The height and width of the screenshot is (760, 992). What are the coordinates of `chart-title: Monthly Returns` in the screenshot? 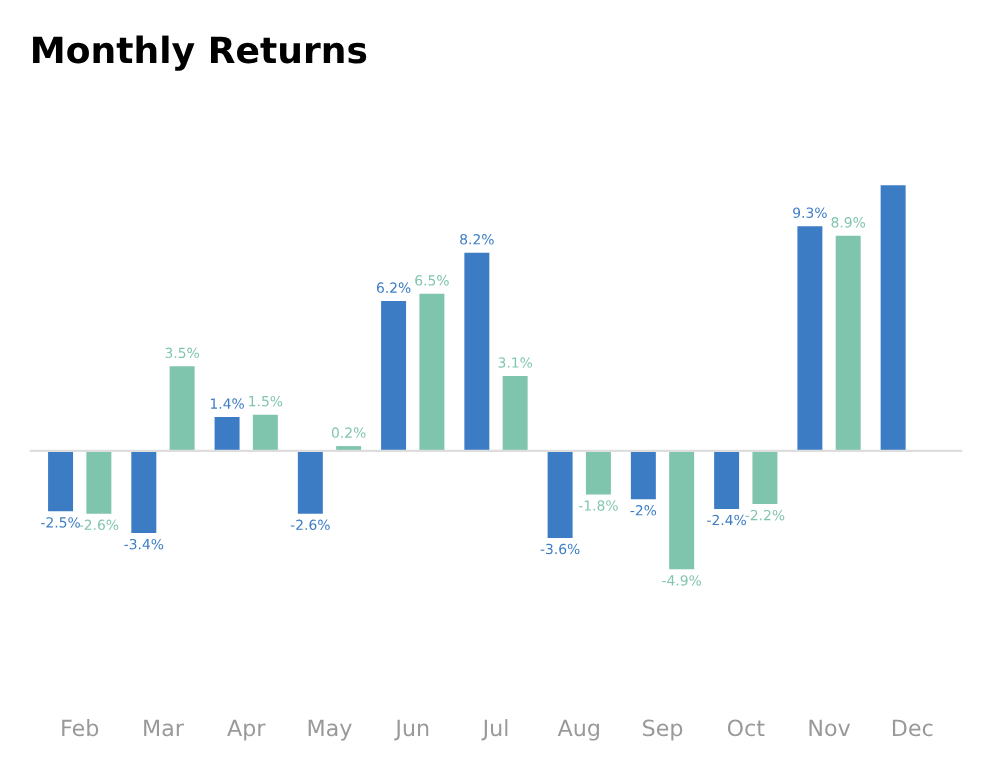 It's located at (200, 53).